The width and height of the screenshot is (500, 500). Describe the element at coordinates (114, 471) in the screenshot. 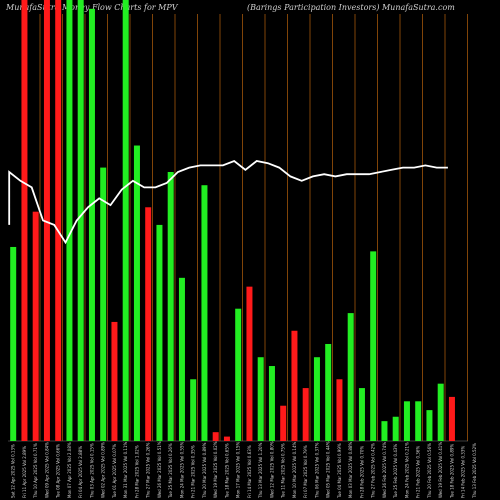

I see `x-tick-label: Tue 01 Apr 2025 Vol 0.07%` at that location.